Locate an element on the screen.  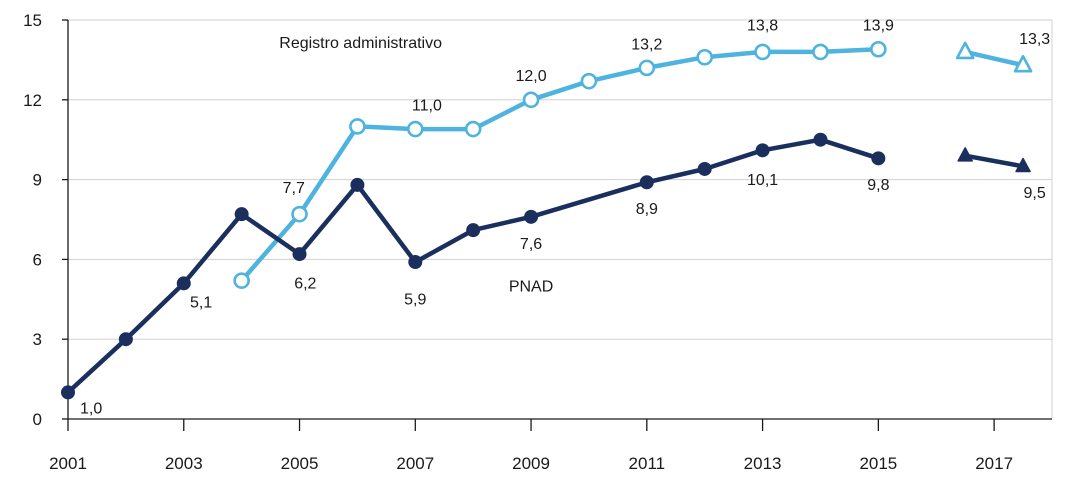
data-value-label: 9,5 is located at coordinates (1035, 193).